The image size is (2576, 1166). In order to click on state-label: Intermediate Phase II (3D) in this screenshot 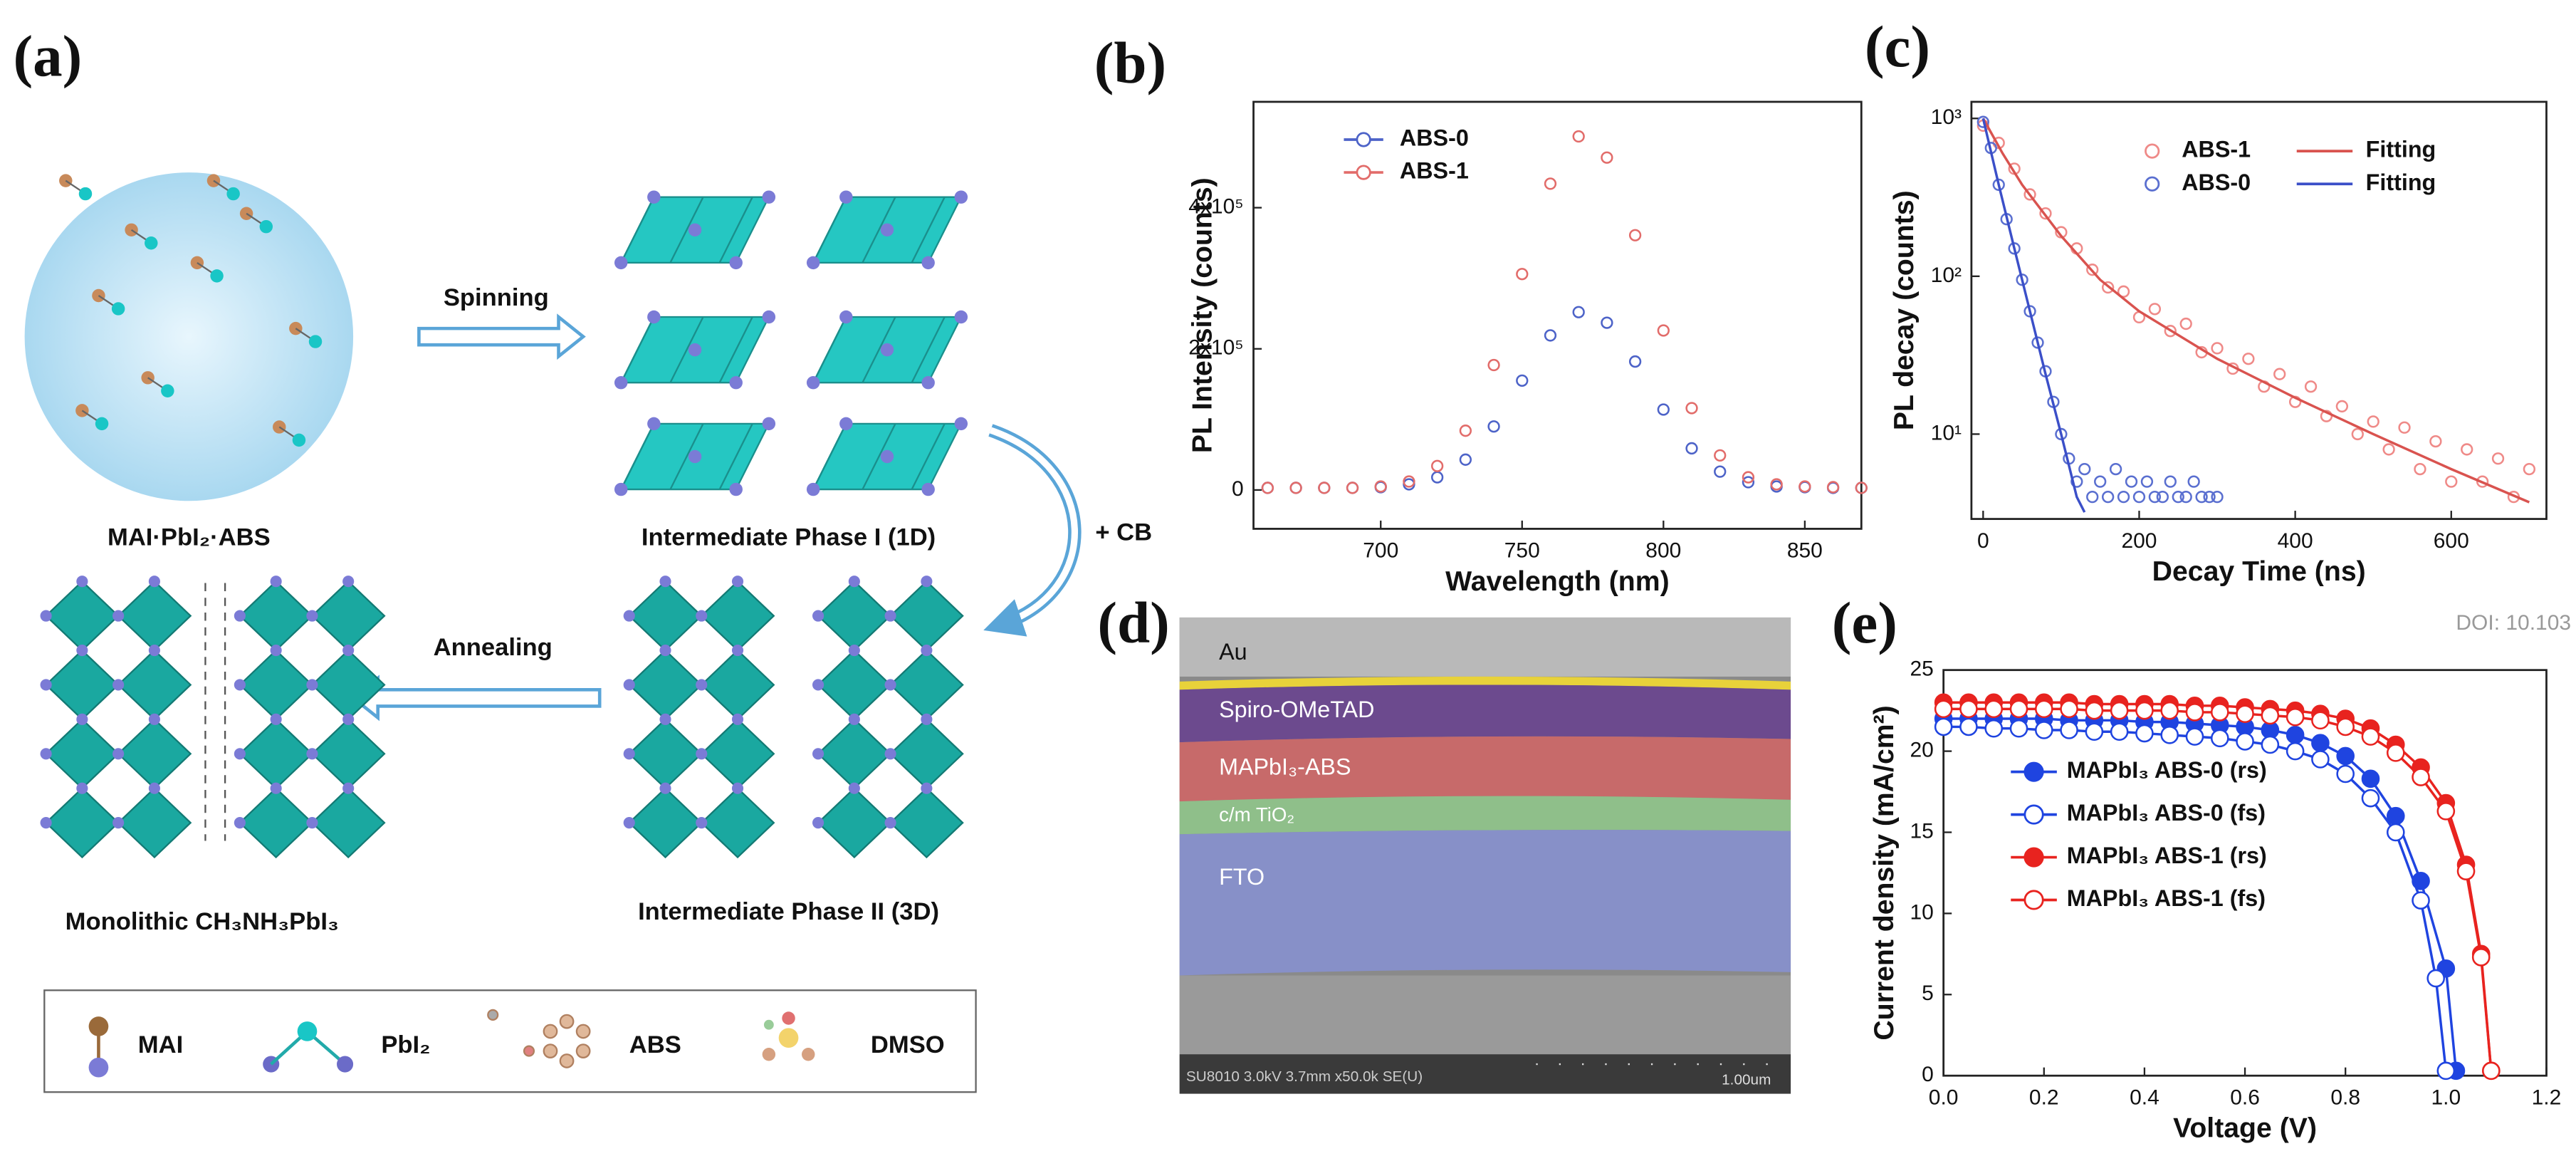, I will do `click(788, 912)`.